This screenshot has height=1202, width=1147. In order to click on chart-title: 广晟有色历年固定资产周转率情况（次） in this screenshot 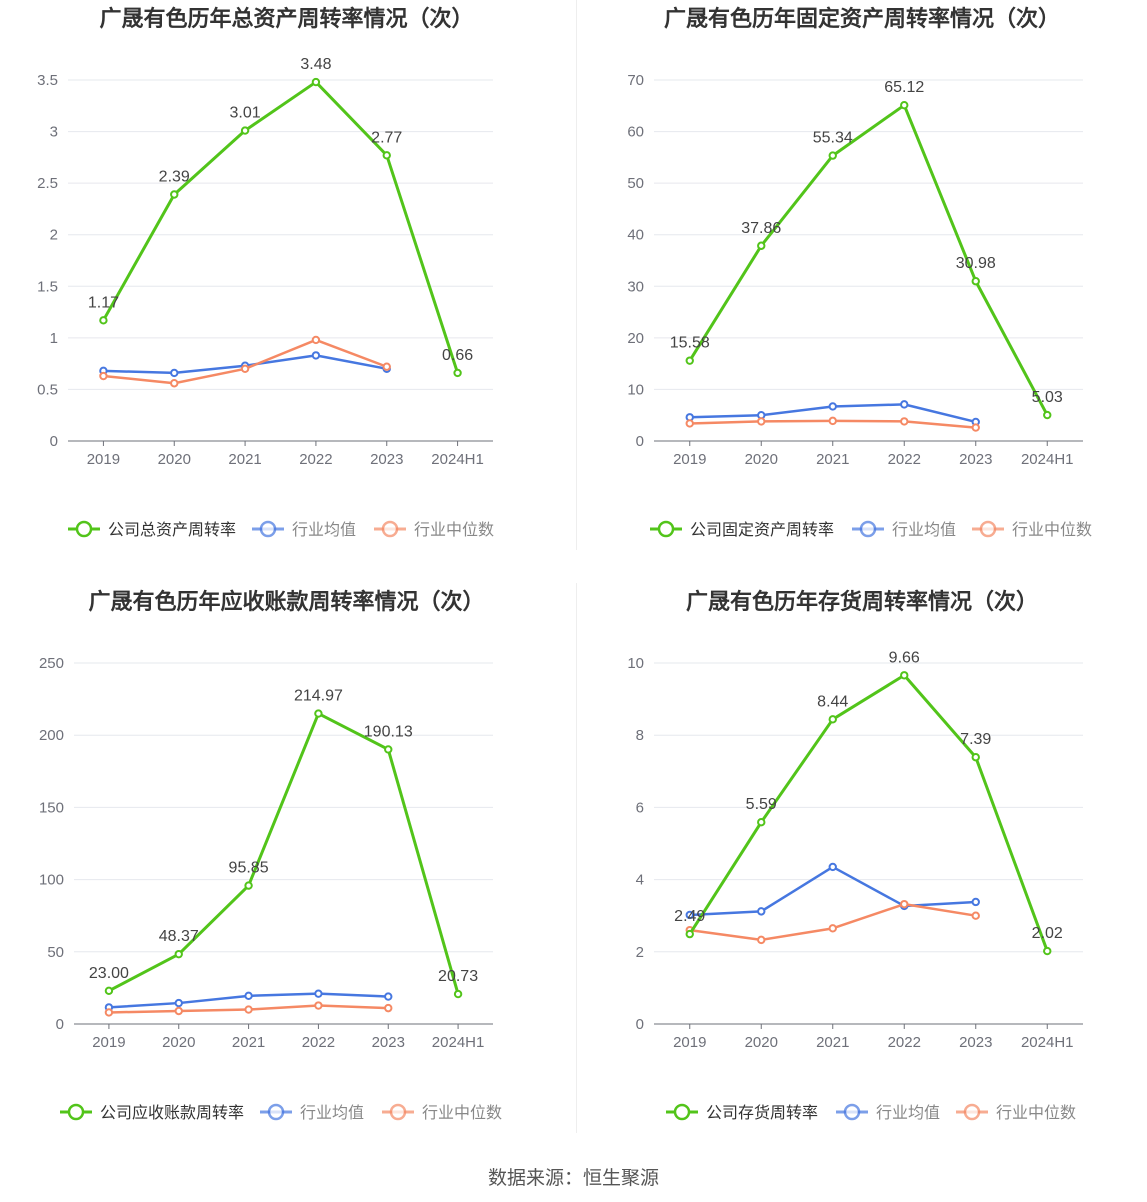, I will do `click(862, 18)`.